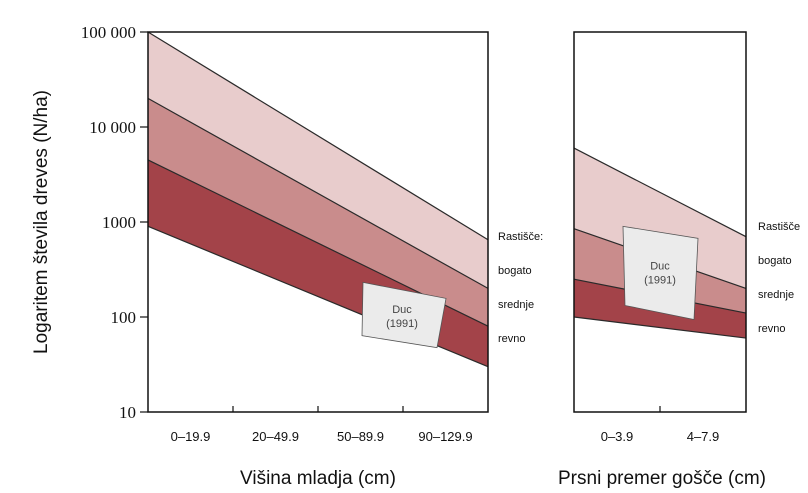 The height and width of the screenshot is (493, 808). Describe the element at coordinates (445, 436) in the screenshot. I see `height-x-tick-label: 90–129.9` at that location.